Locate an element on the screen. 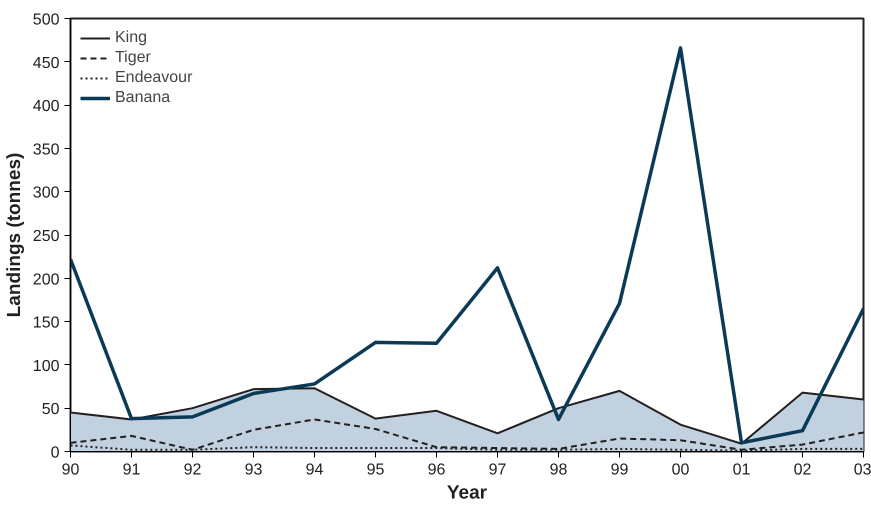  x-tick-label: 93 is located at coordinates (253, 470).